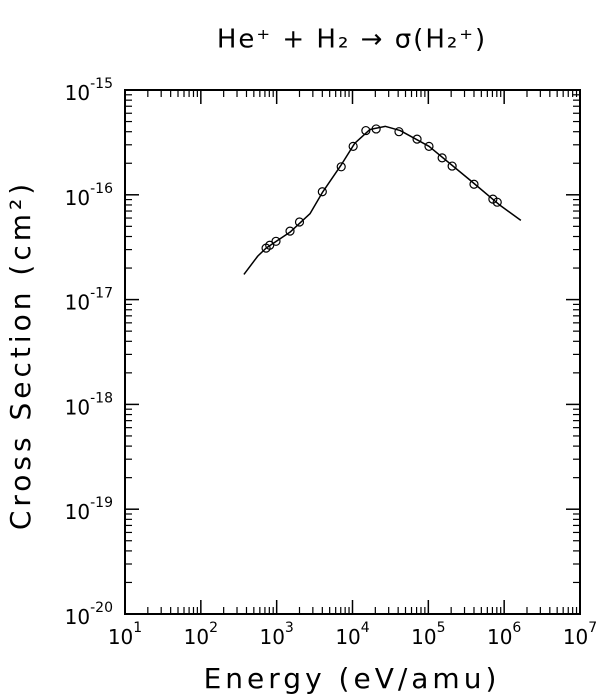 This screenshot has height=696, width=598. Describe the element at coordinates (504, 634) in the screenshot. I see `x-tick-label: 10⁶` at that location.